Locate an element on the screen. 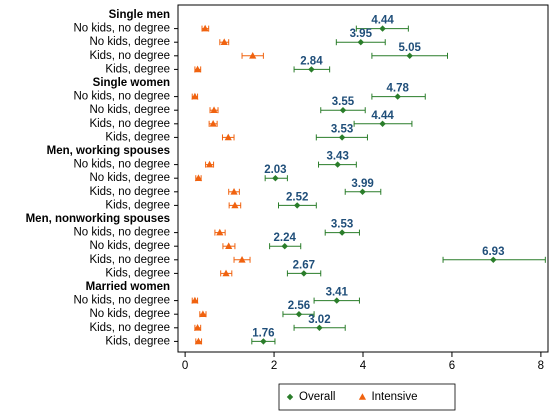  data-label: 3.55 is located at coordinates (343, 102).